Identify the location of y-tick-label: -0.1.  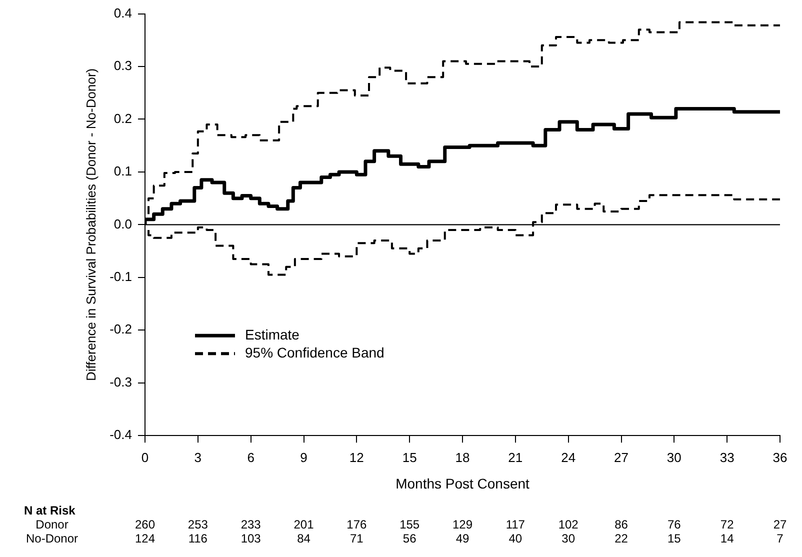
(121, 276).